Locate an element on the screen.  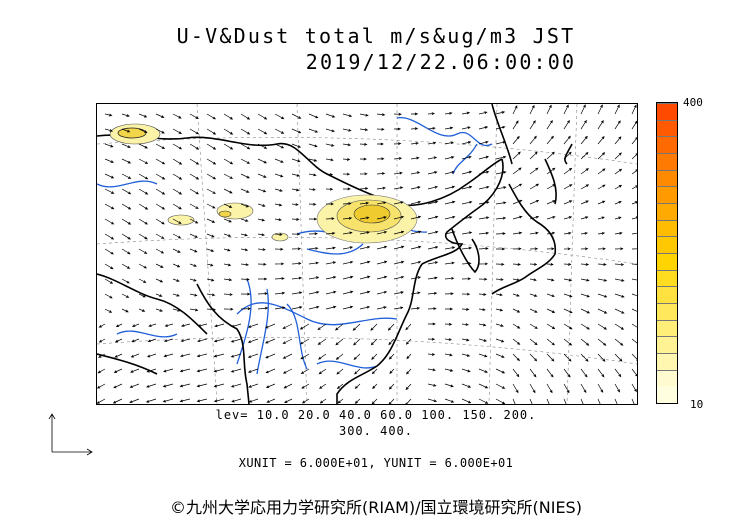
chart-title: U-V&Dust total m/s&ug/m3 JST is located at coordinates (376, 36).